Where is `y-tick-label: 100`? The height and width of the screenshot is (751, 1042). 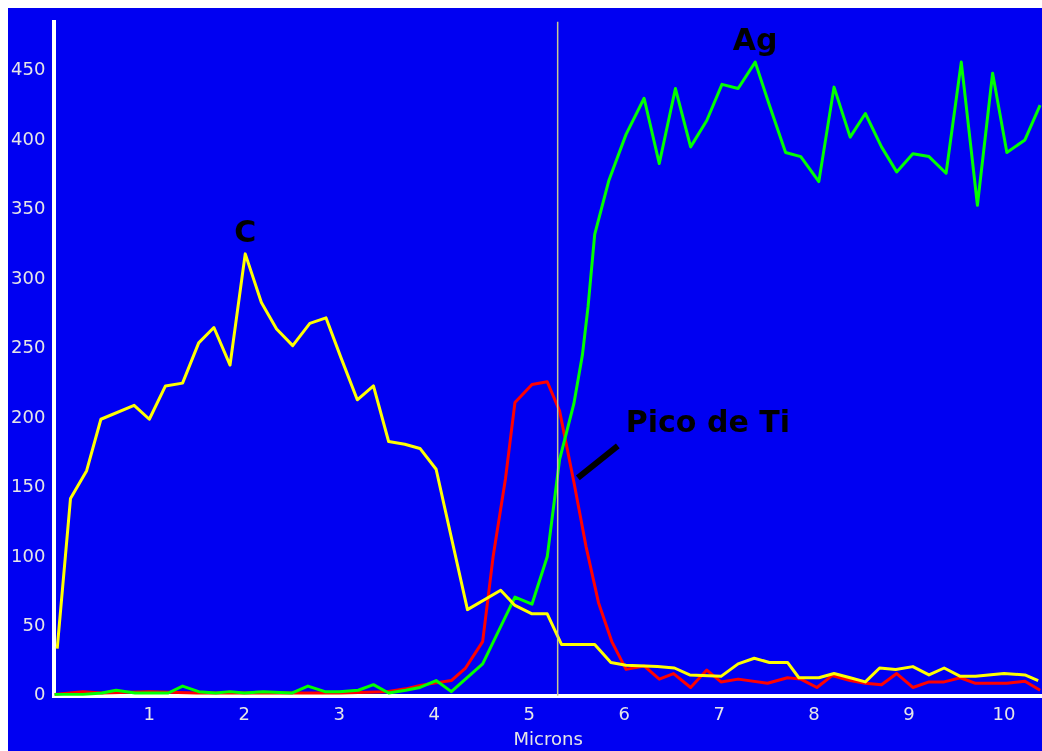
y-tick-label: 100 is located at coordinates (28, 555).